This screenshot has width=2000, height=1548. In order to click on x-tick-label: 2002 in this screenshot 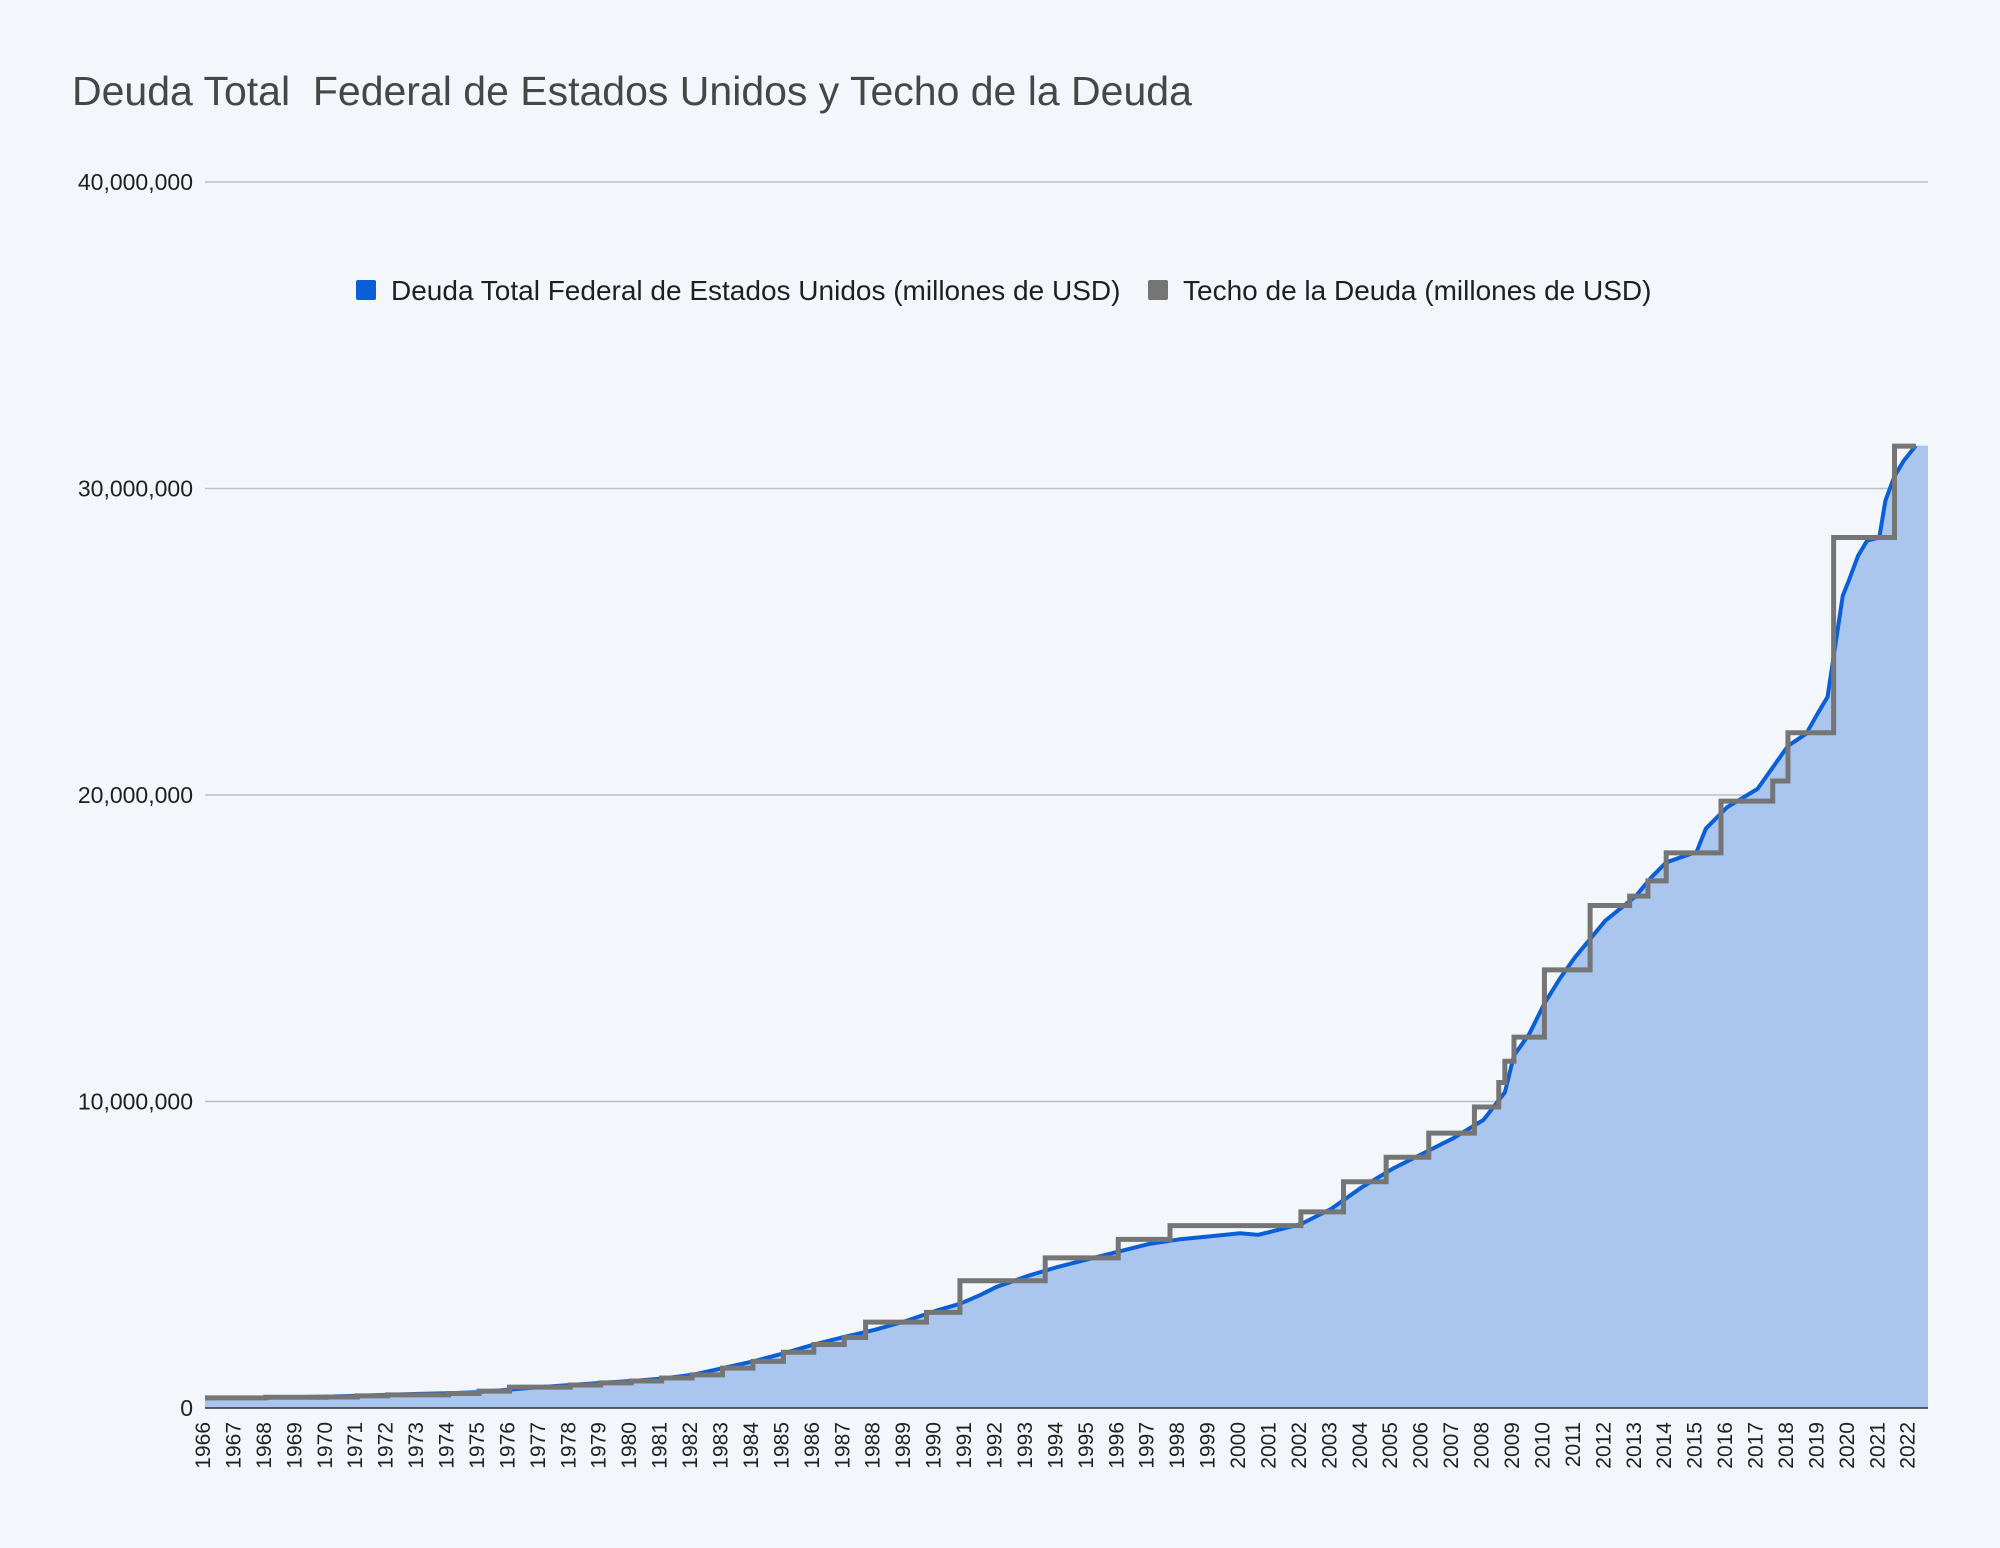, I will do `click(1299, 1445)`.